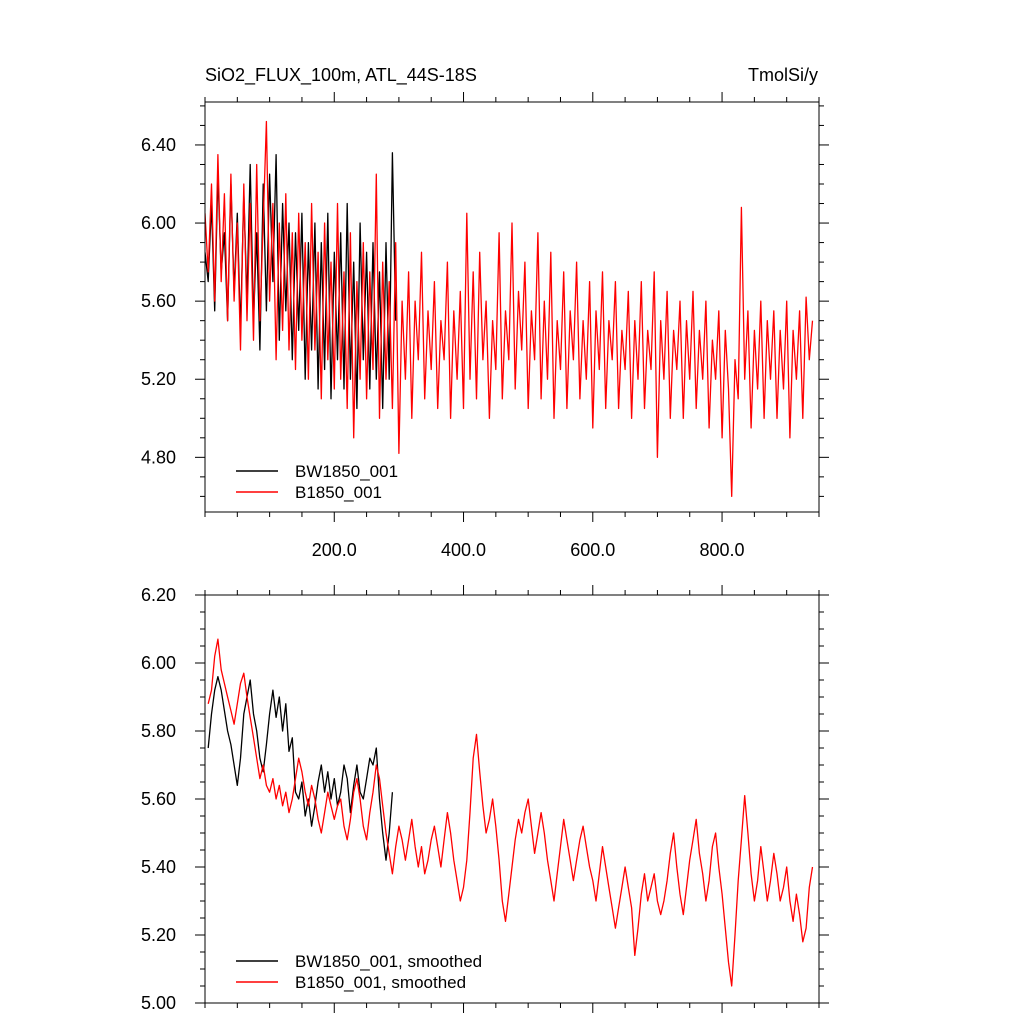 Image resolution: width=1024 pixels, height=1024 pixels. What do you see at coordinates (317, 482) in the screenshot?
I see `top-panel-legend: BW1850_001 B1850_001` at bounding box center [317, 482].